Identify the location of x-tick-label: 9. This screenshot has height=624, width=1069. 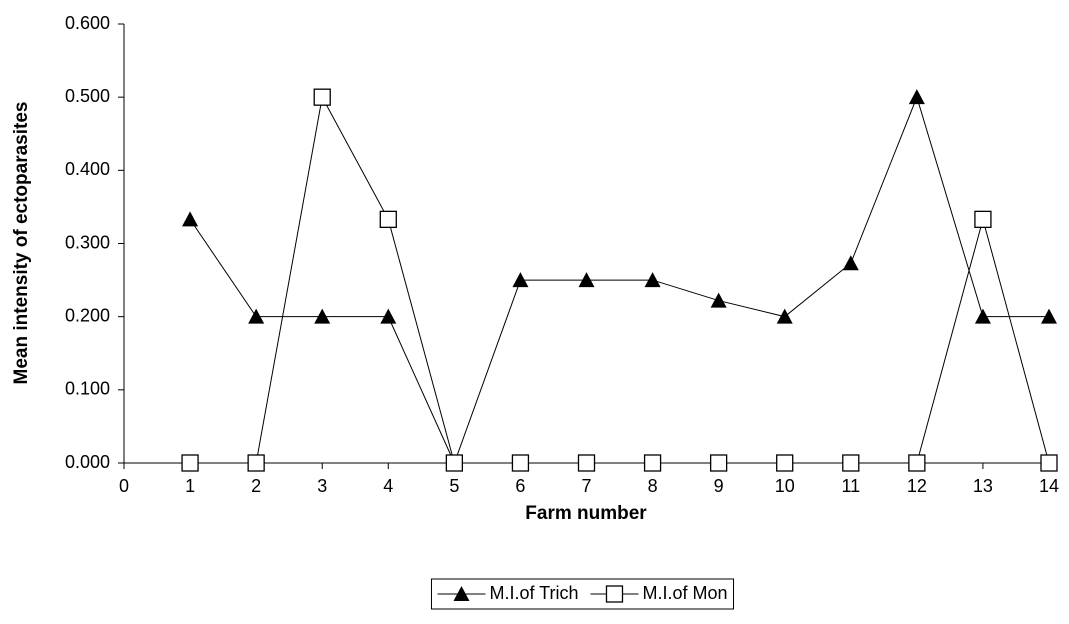
(719, 486).